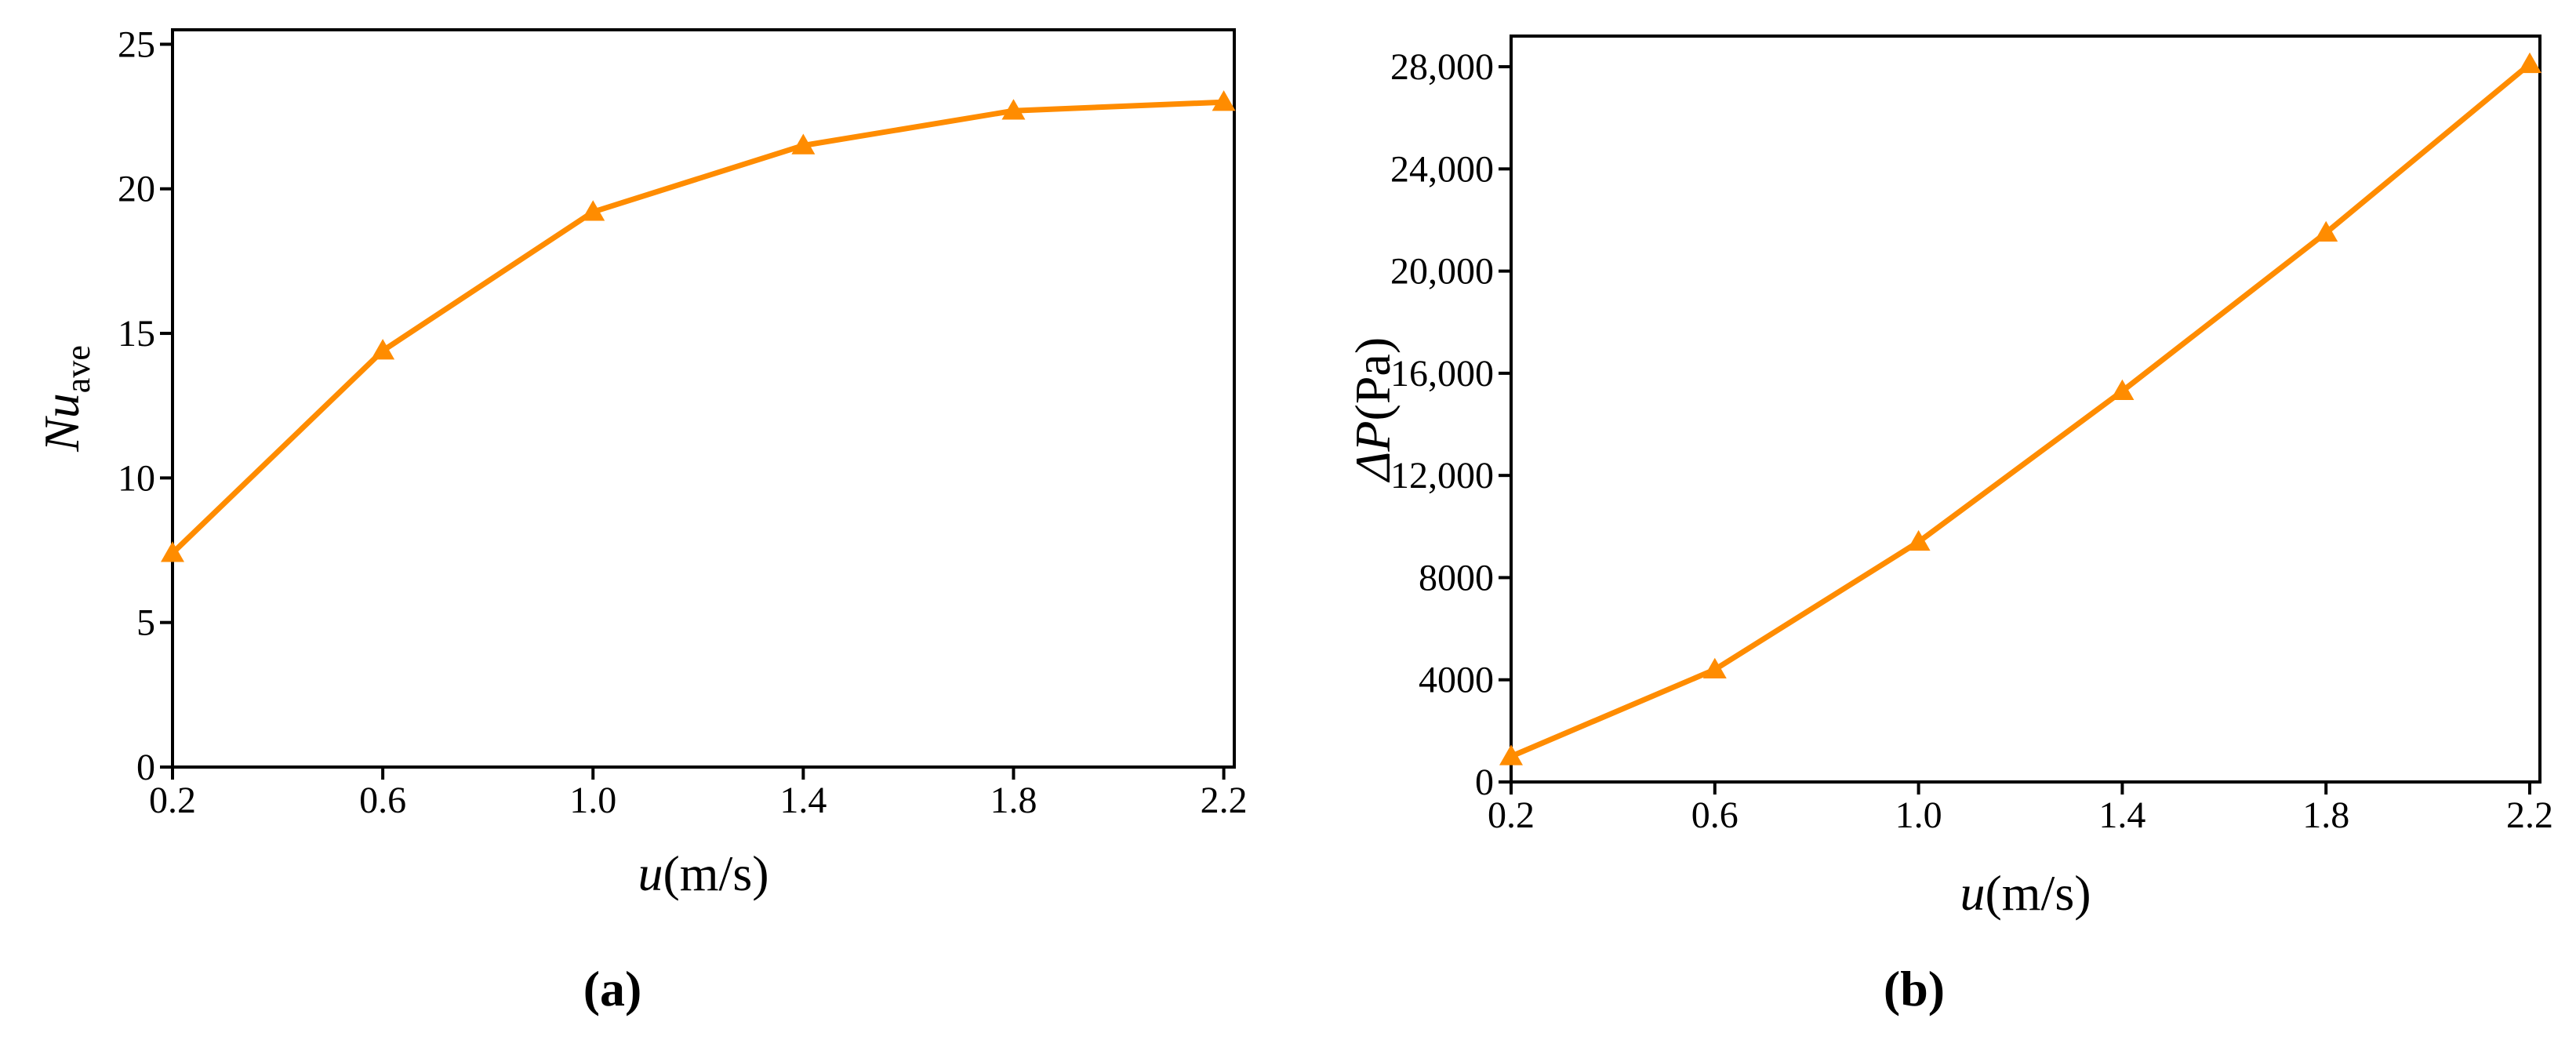 The image size is (2576, 1040). Describe the element at coordinates (136, 189) in the screenshot. I see `y-tick-label: 20` at that location.